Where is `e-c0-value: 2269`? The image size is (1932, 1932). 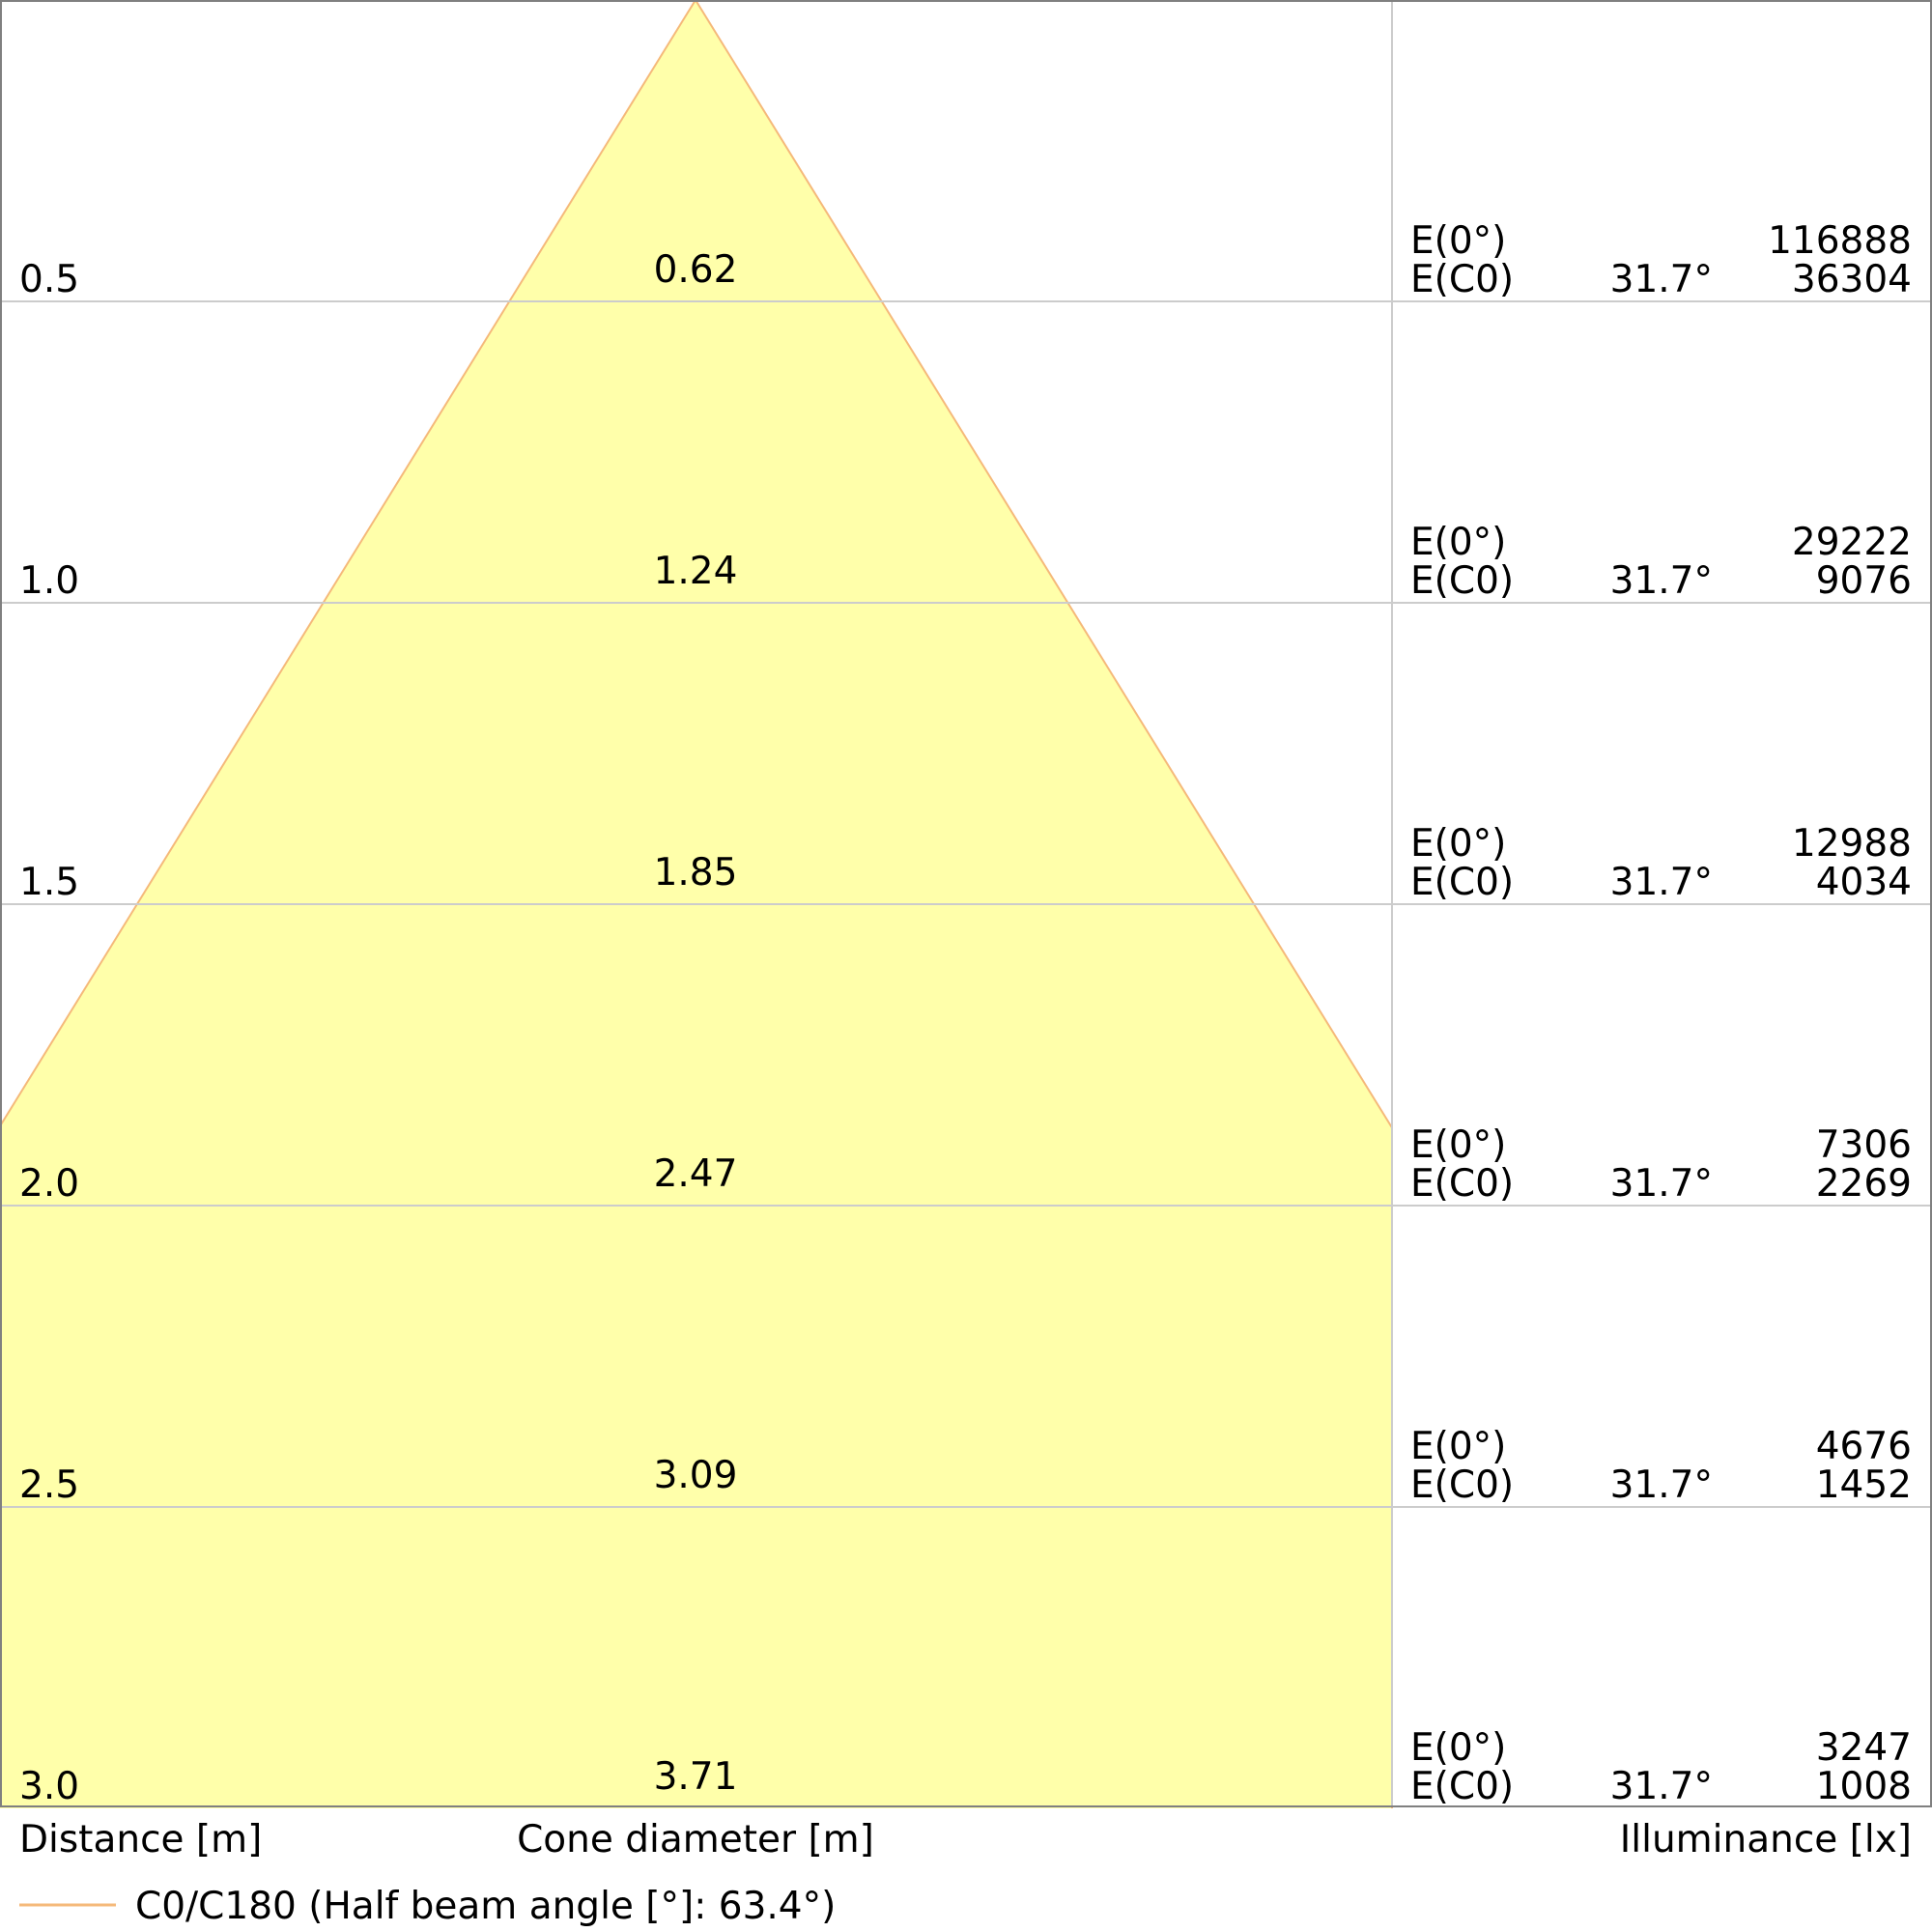
e-c0-value: 2269 is located at coordinates (1864, 1184).